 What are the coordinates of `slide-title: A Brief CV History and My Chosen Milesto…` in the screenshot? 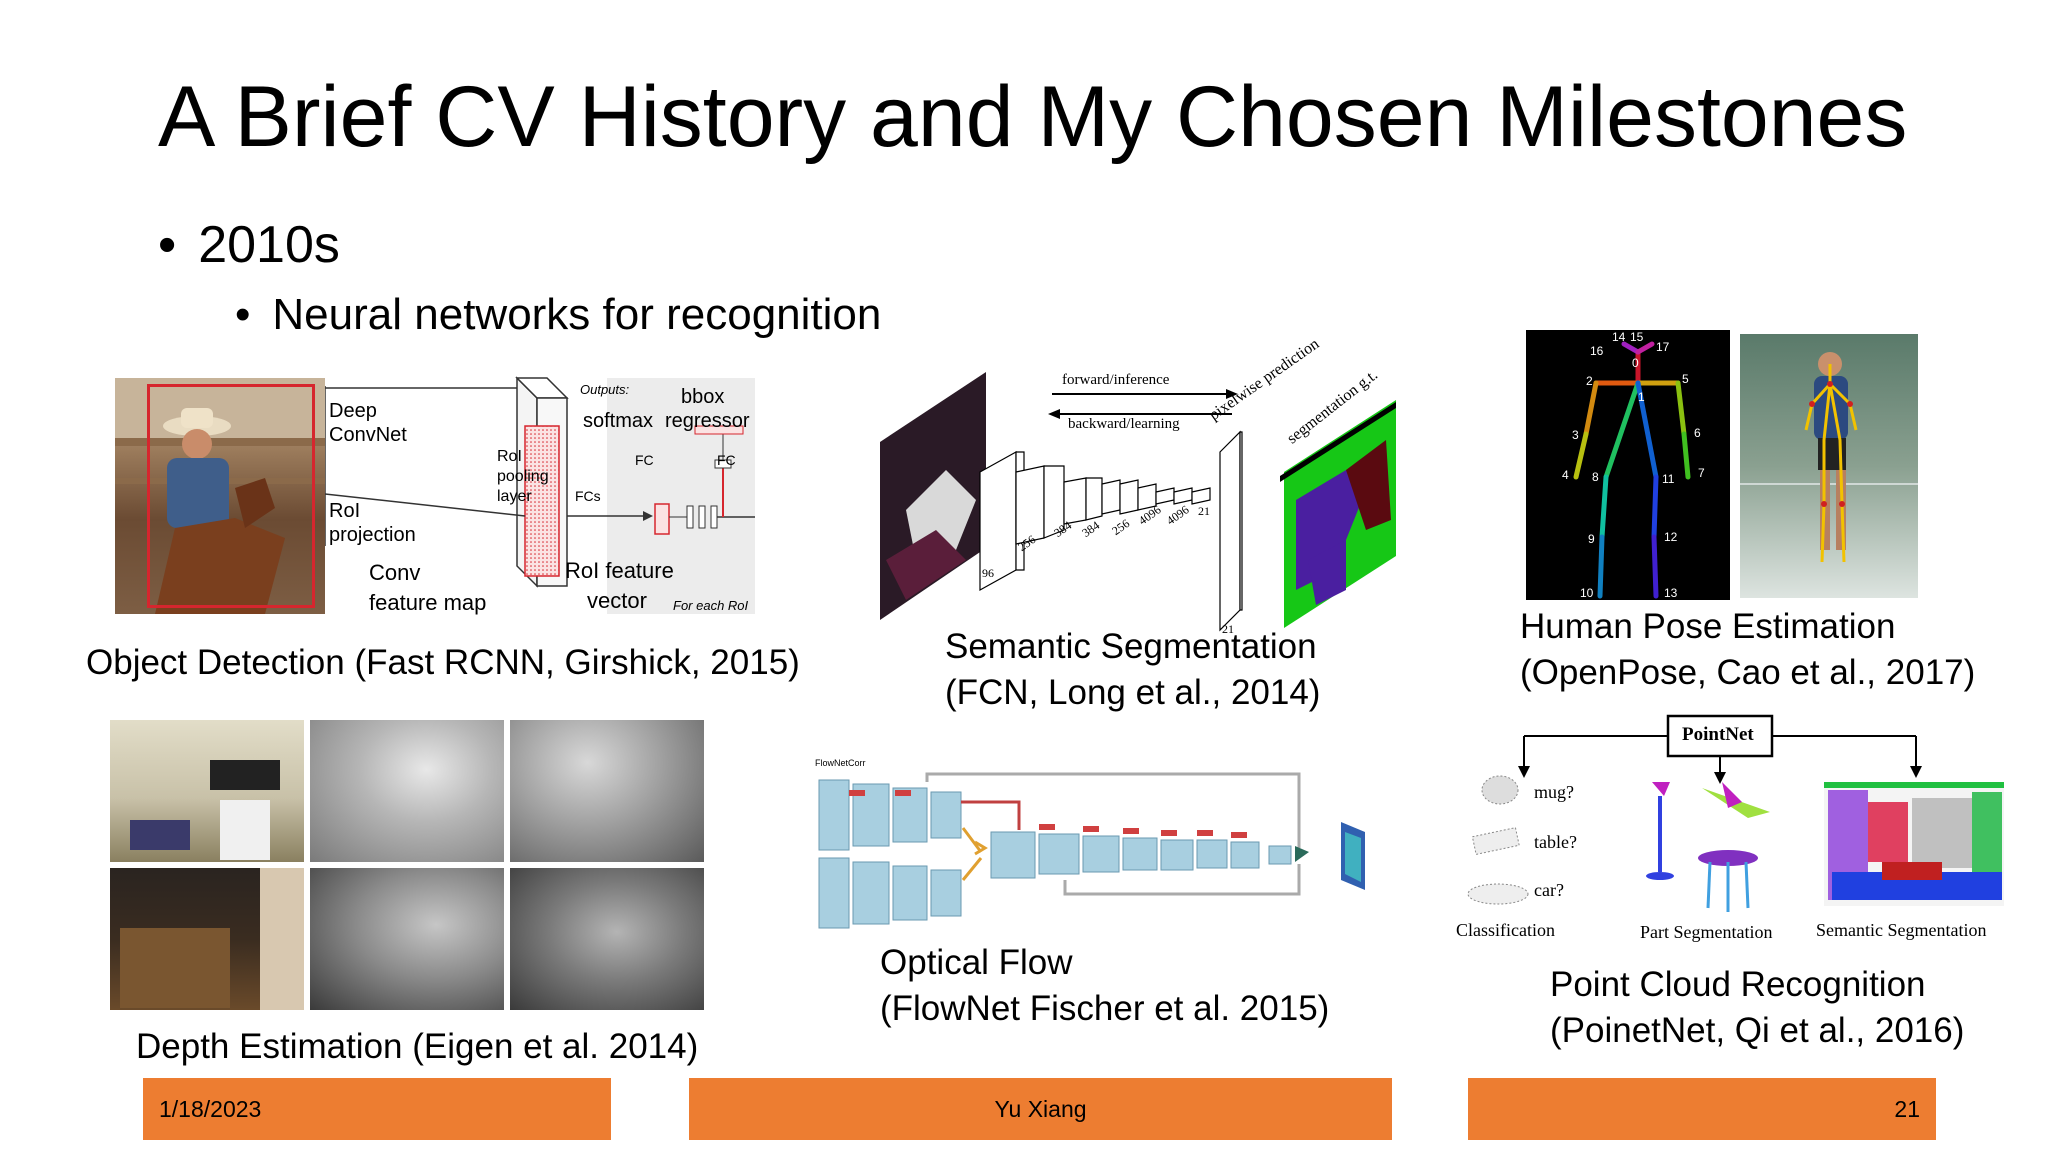 It's located at (1033, 117).